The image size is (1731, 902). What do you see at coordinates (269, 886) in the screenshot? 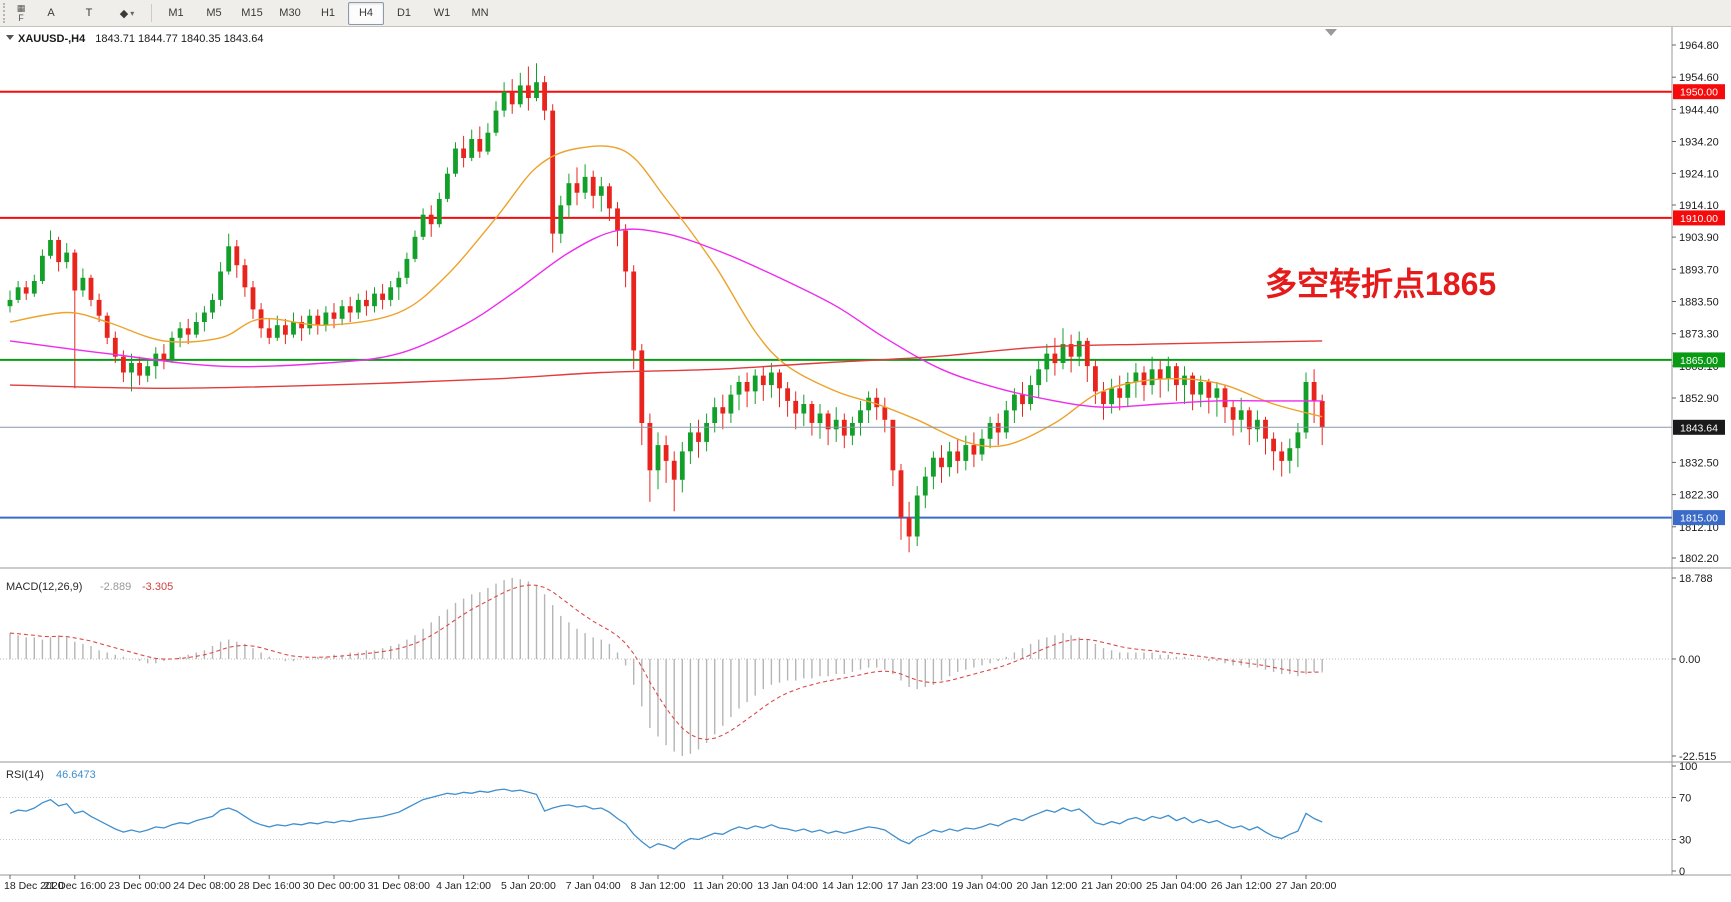
I see `time-tick-label: 28 Dec 16:00` at bounding box center [269, 886].